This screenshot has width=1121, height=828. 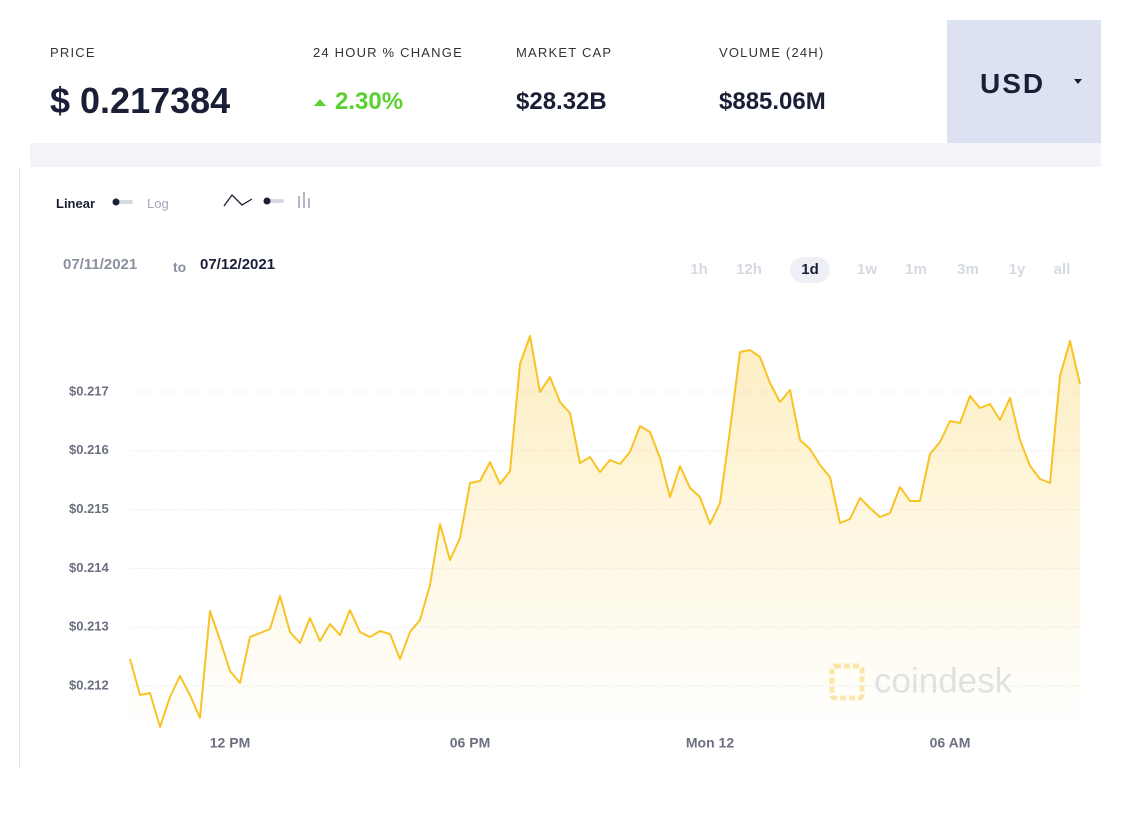 I want to click on y-tick-label: $0.212, so click(x=89, y=684).